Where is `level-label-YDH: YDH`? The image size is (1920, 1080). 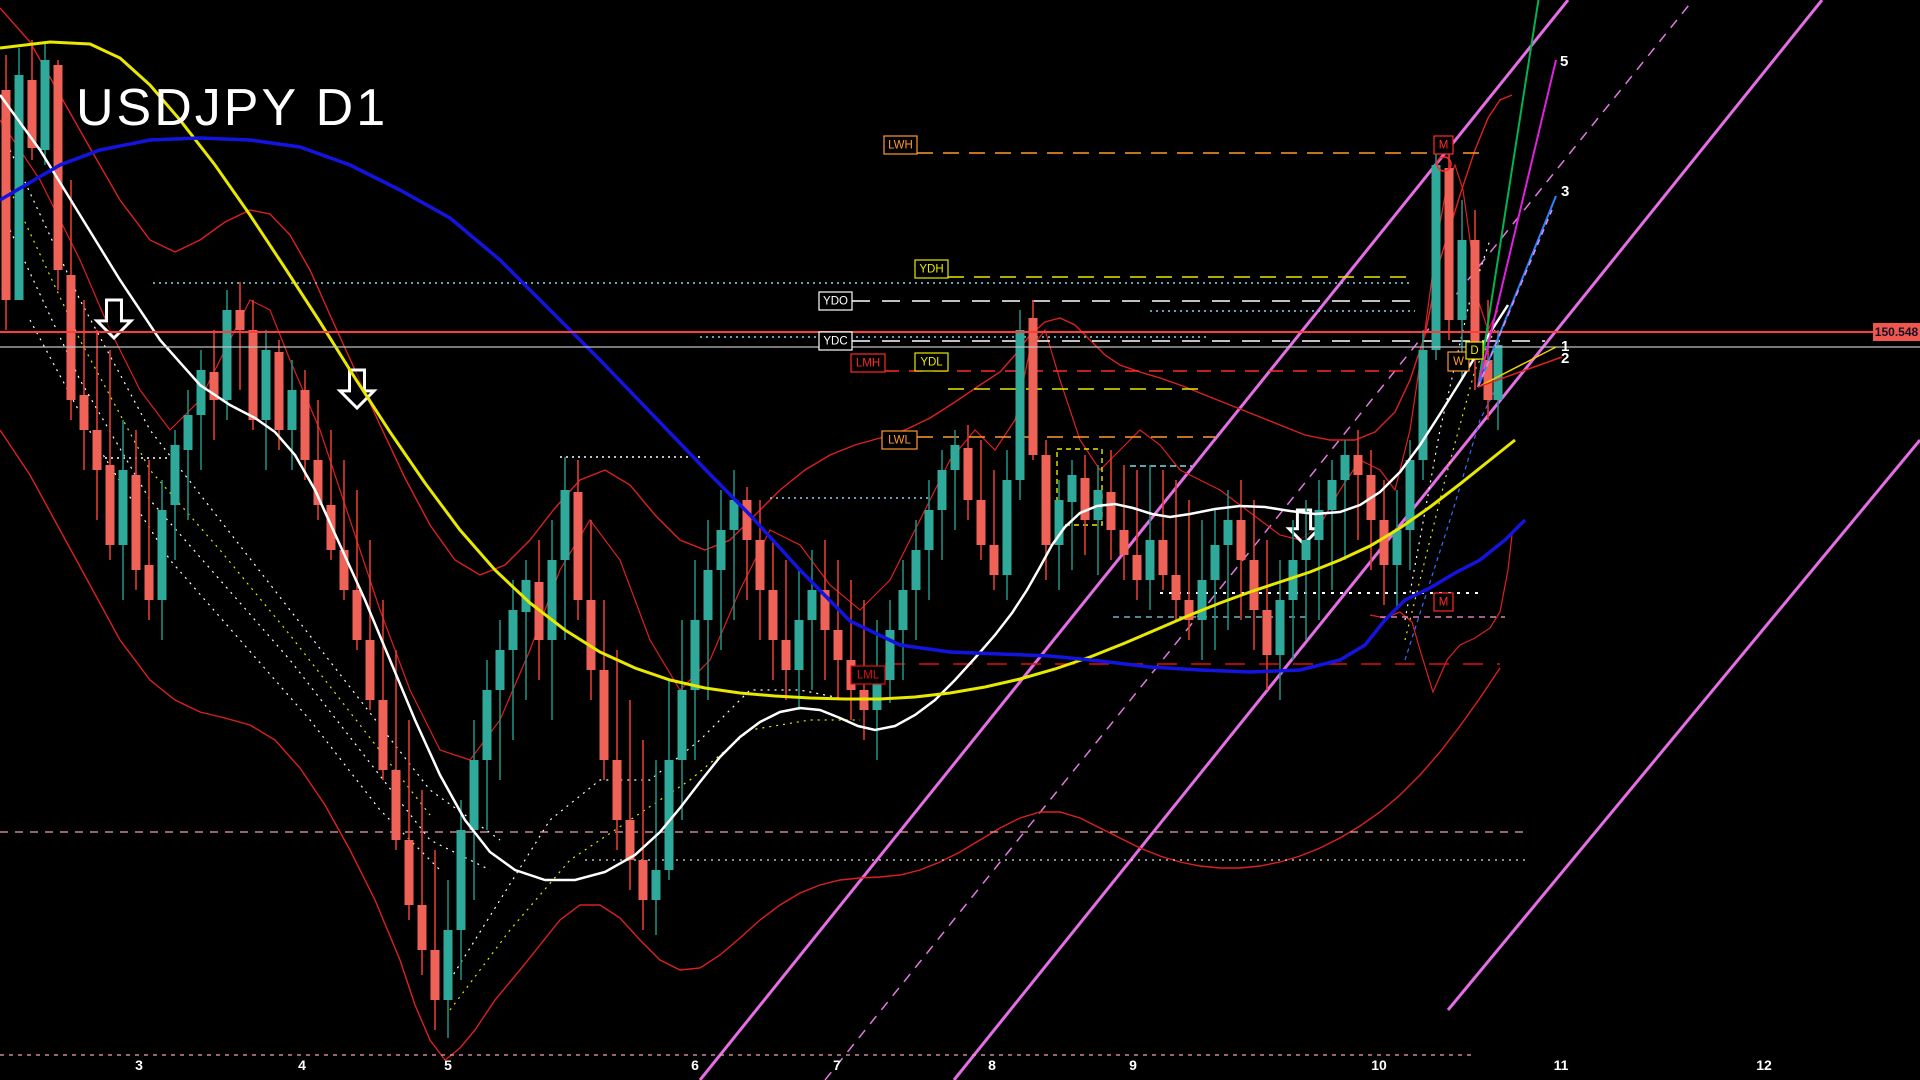 level-label-YDH: YDH is located at coordinates (931, 269).